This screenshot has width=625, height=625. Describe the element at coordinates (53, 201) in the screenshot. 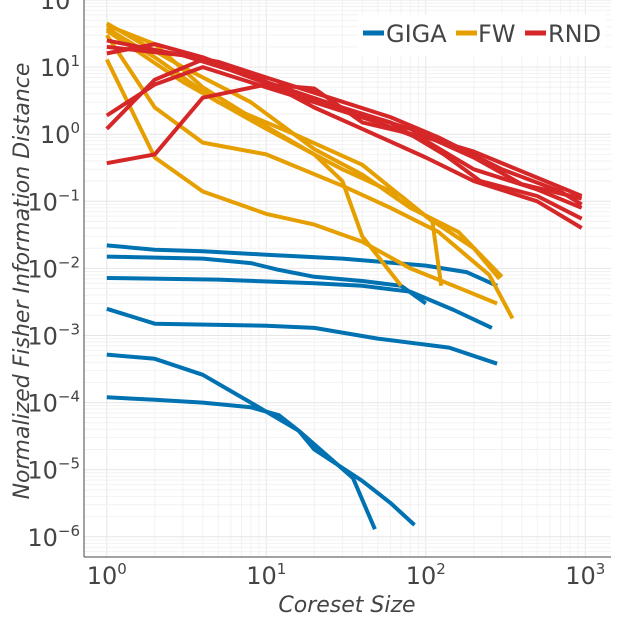

I see `y-tick-label: 10⁻¹` at that location.